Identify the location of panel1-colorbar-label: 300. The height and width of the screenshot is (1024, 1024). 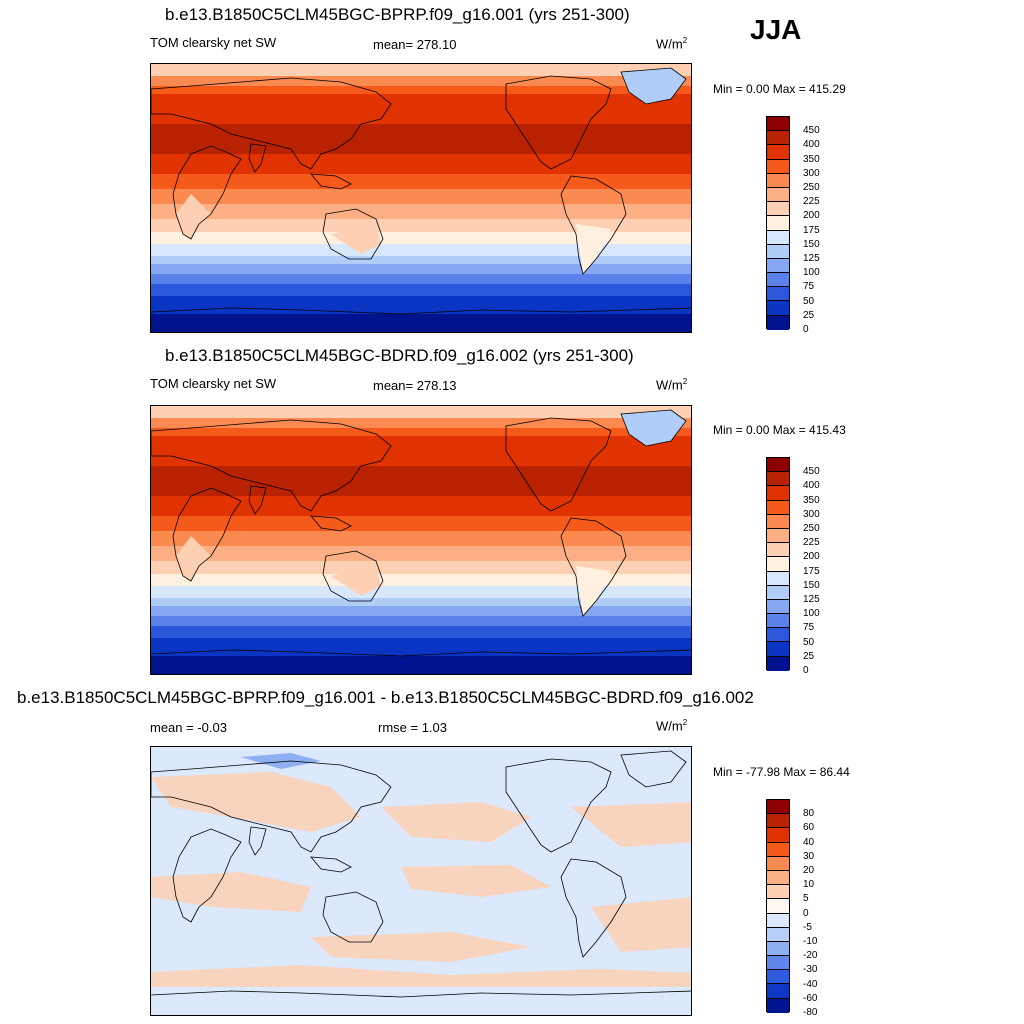
(811, 173).